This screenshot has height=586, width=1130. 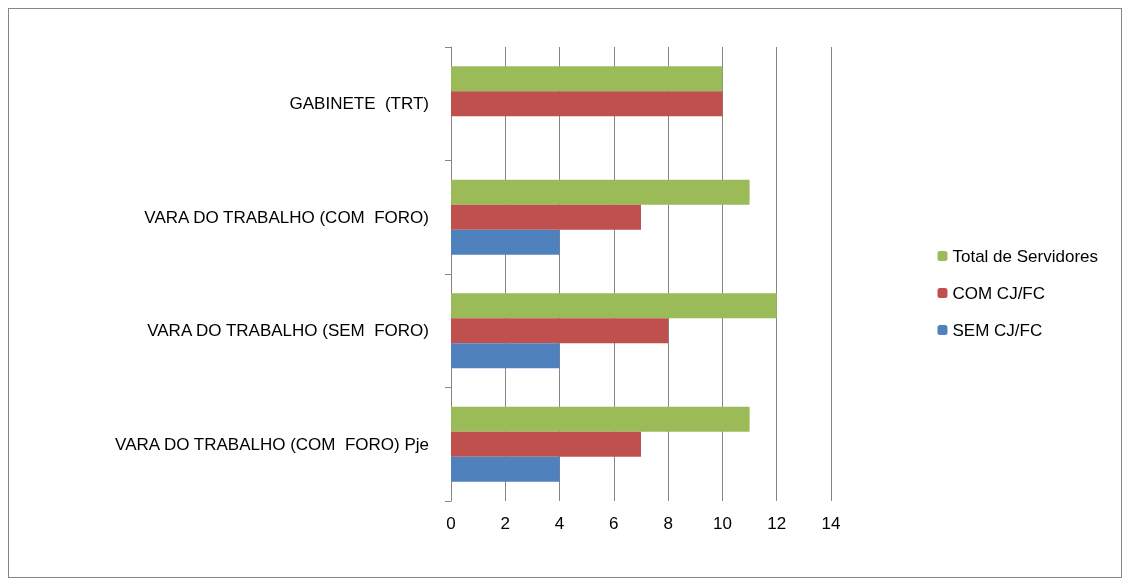 I want to click on legend-label: SEM CJ/FC, so click(x=997, y=330).